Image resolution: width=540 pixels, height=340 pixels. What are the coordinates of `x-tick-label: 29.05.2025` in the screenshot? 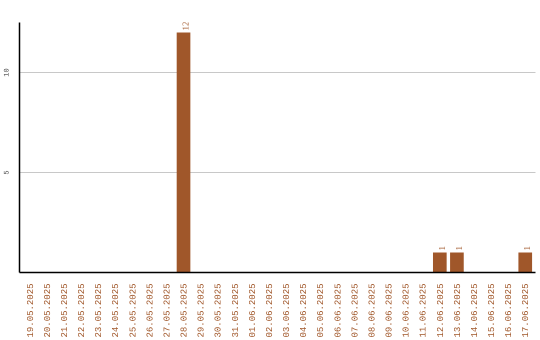 It's located at (201, 310).